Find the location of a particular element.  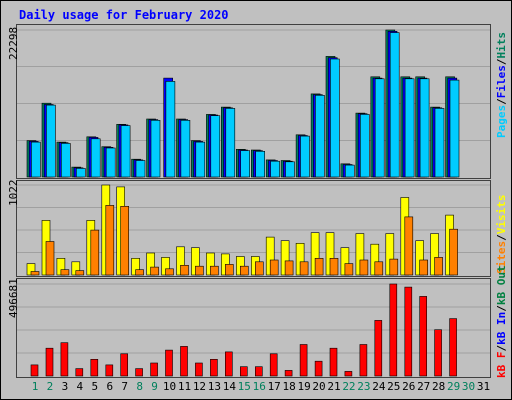

day-label: 5 is located at coordinates (95, 386).